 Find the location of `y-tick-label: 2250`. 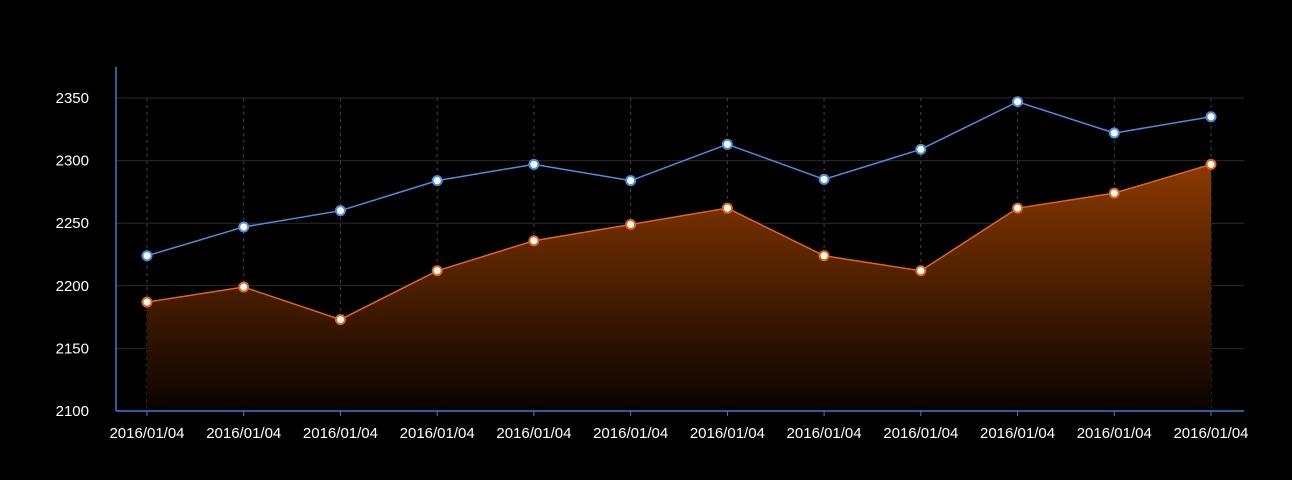

y-tick-label: 2250 is located at coordinates (72, 223).